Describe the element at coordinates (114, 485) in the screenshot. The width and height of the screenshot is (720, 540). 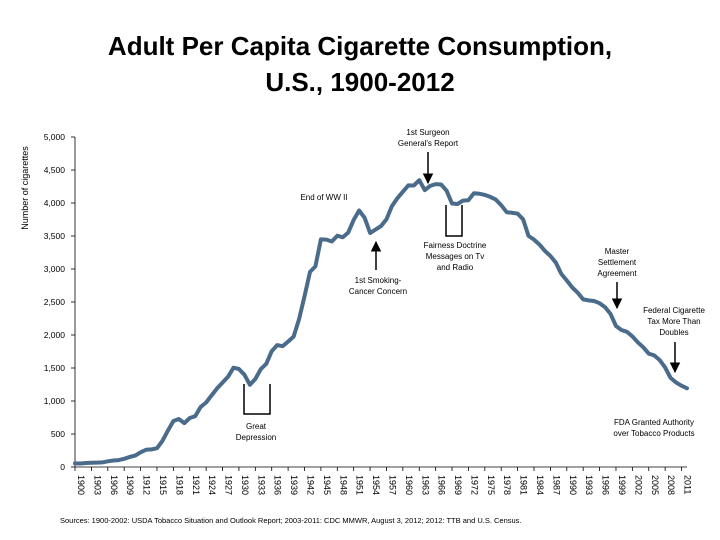
I see `x-tick-label: 1906` at that location.